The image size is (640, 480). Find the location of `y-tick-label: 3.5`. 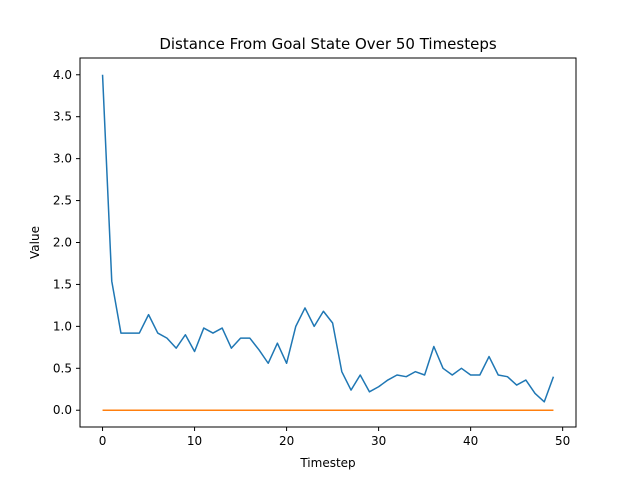

y-tick-label: 3.5 is located at coordinates (62, 117).